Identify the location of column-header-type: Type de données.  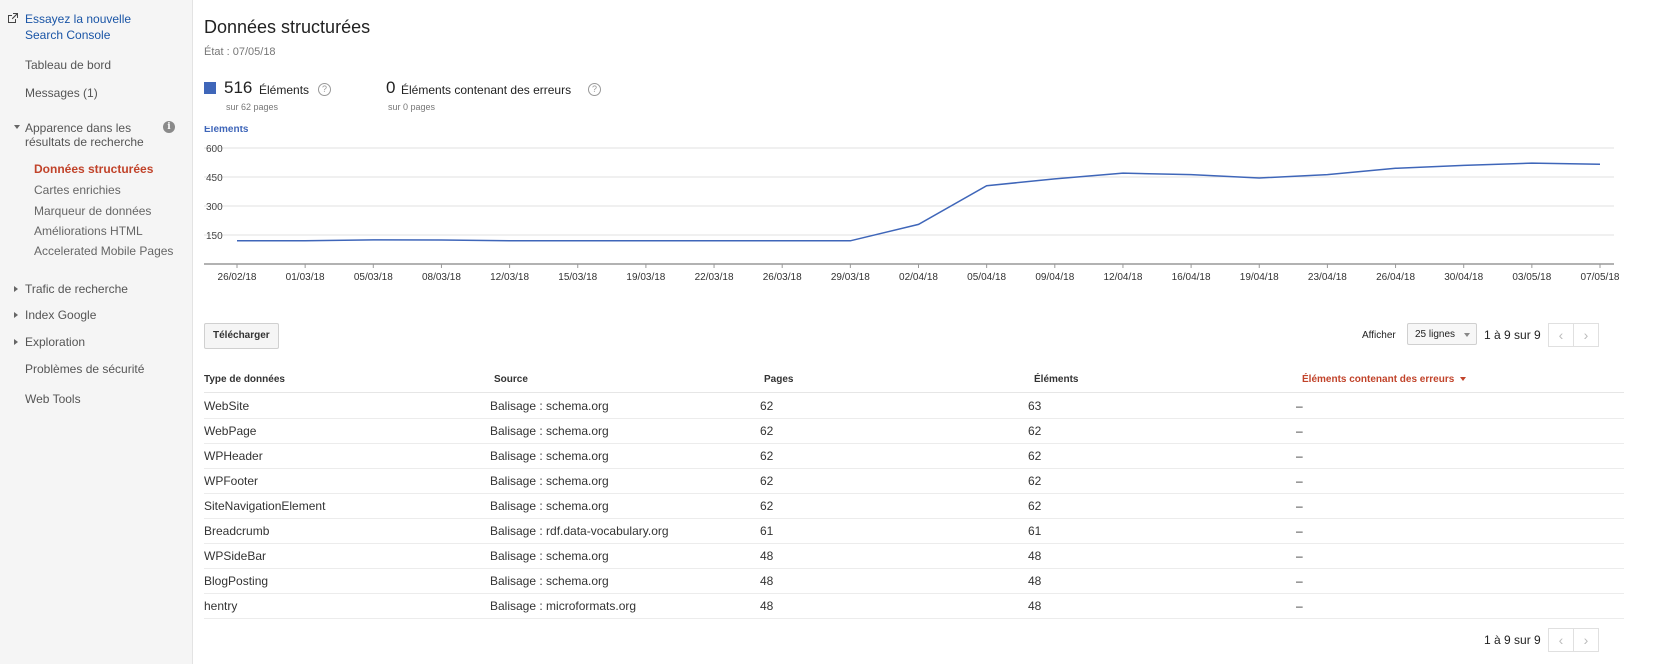
(244, 379).